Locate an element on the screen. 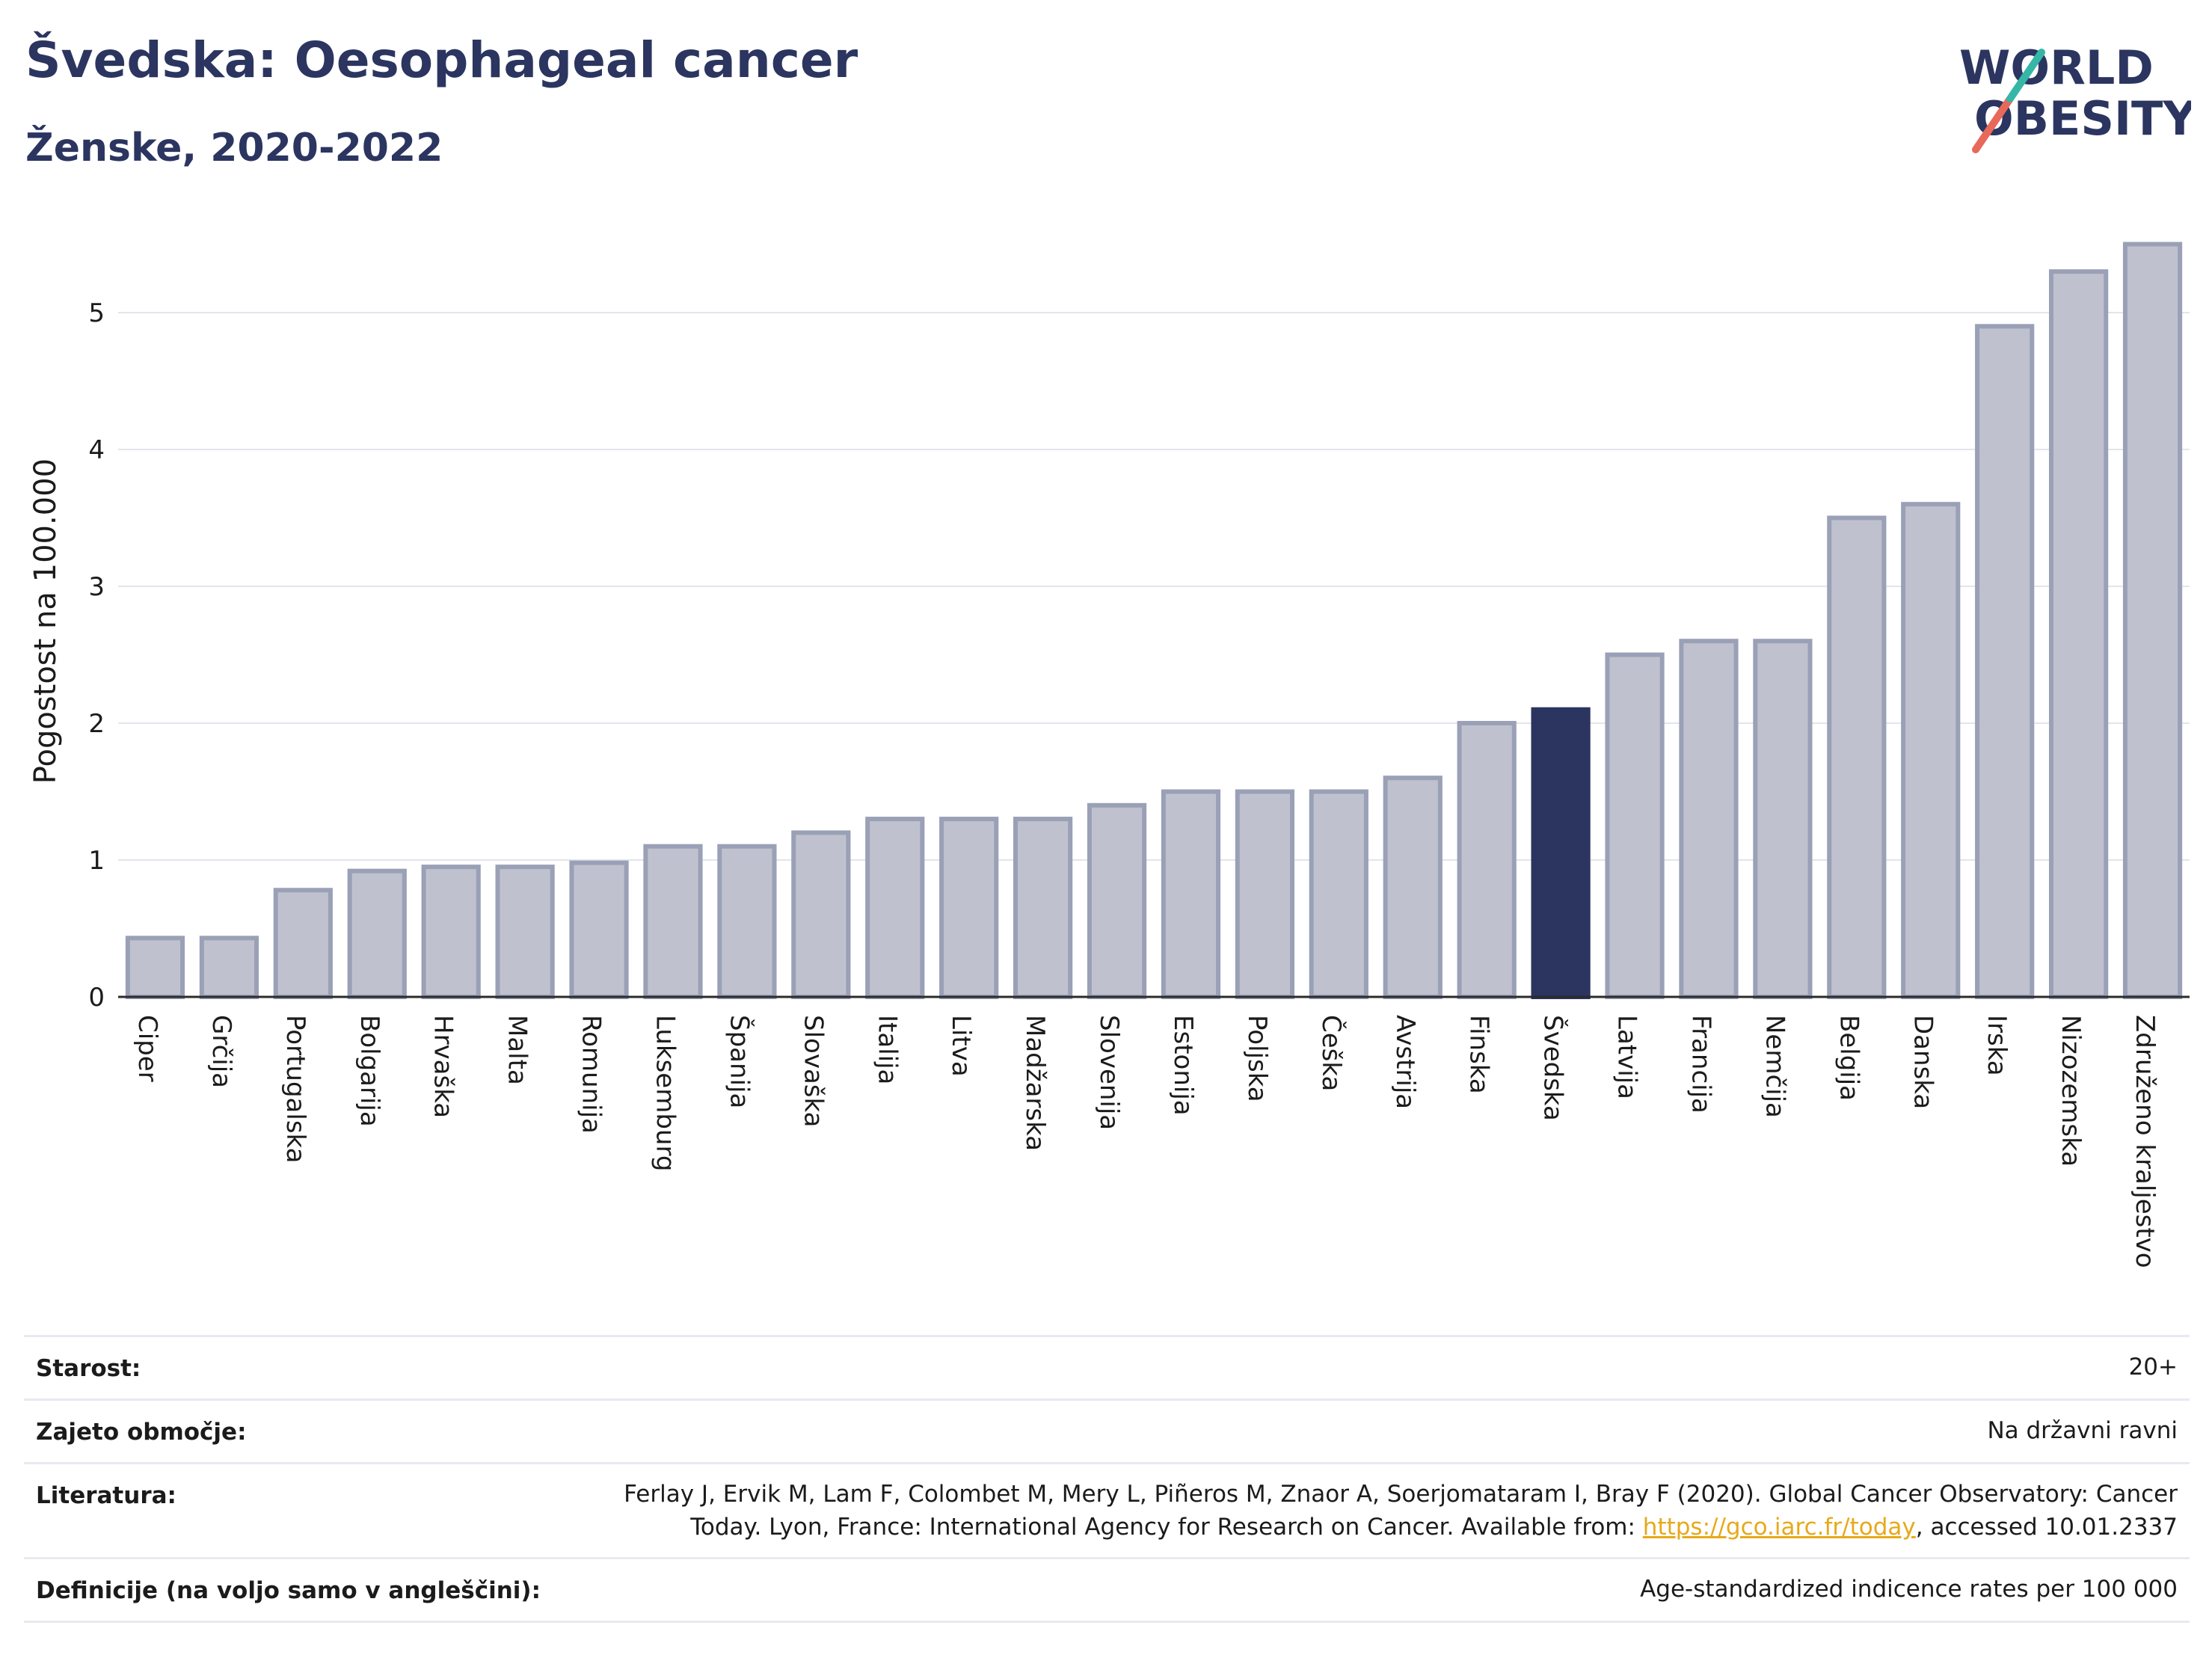  area-label: Zajeto območje: is located at coordinates (141, 1432).